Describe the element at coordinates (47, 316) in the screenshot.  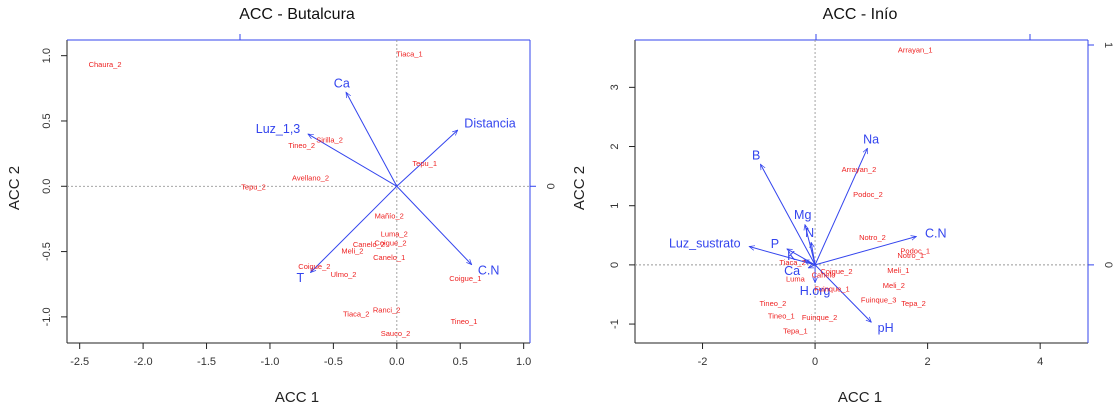
I see `y-tick-label: -1.0` at that location.